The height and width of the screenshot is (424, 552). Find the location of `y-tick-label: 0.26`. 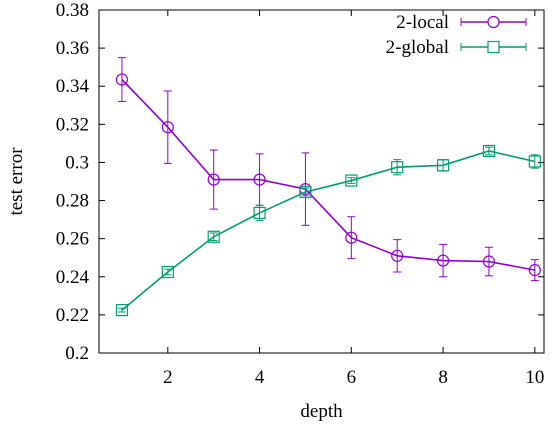

y-tick-label: 0.26 is located at coordinates (72, 239).